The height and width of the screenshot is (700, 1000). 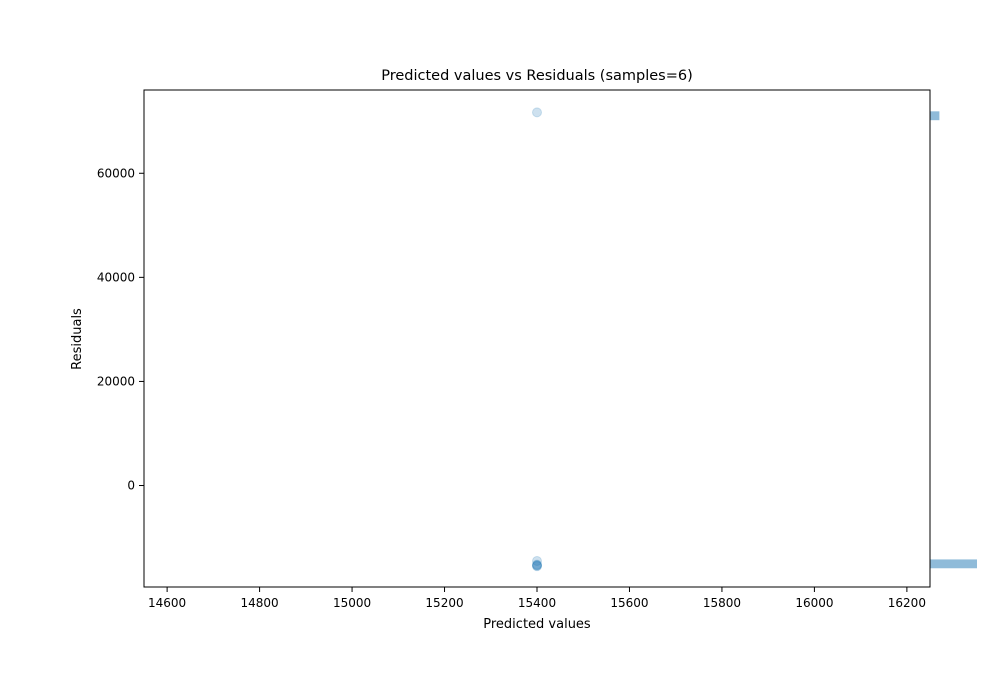 What do you see at coordinates (537, 603) in the screenshot?
I see `x-tick-label: 15400` at bounding box center [537, 603].